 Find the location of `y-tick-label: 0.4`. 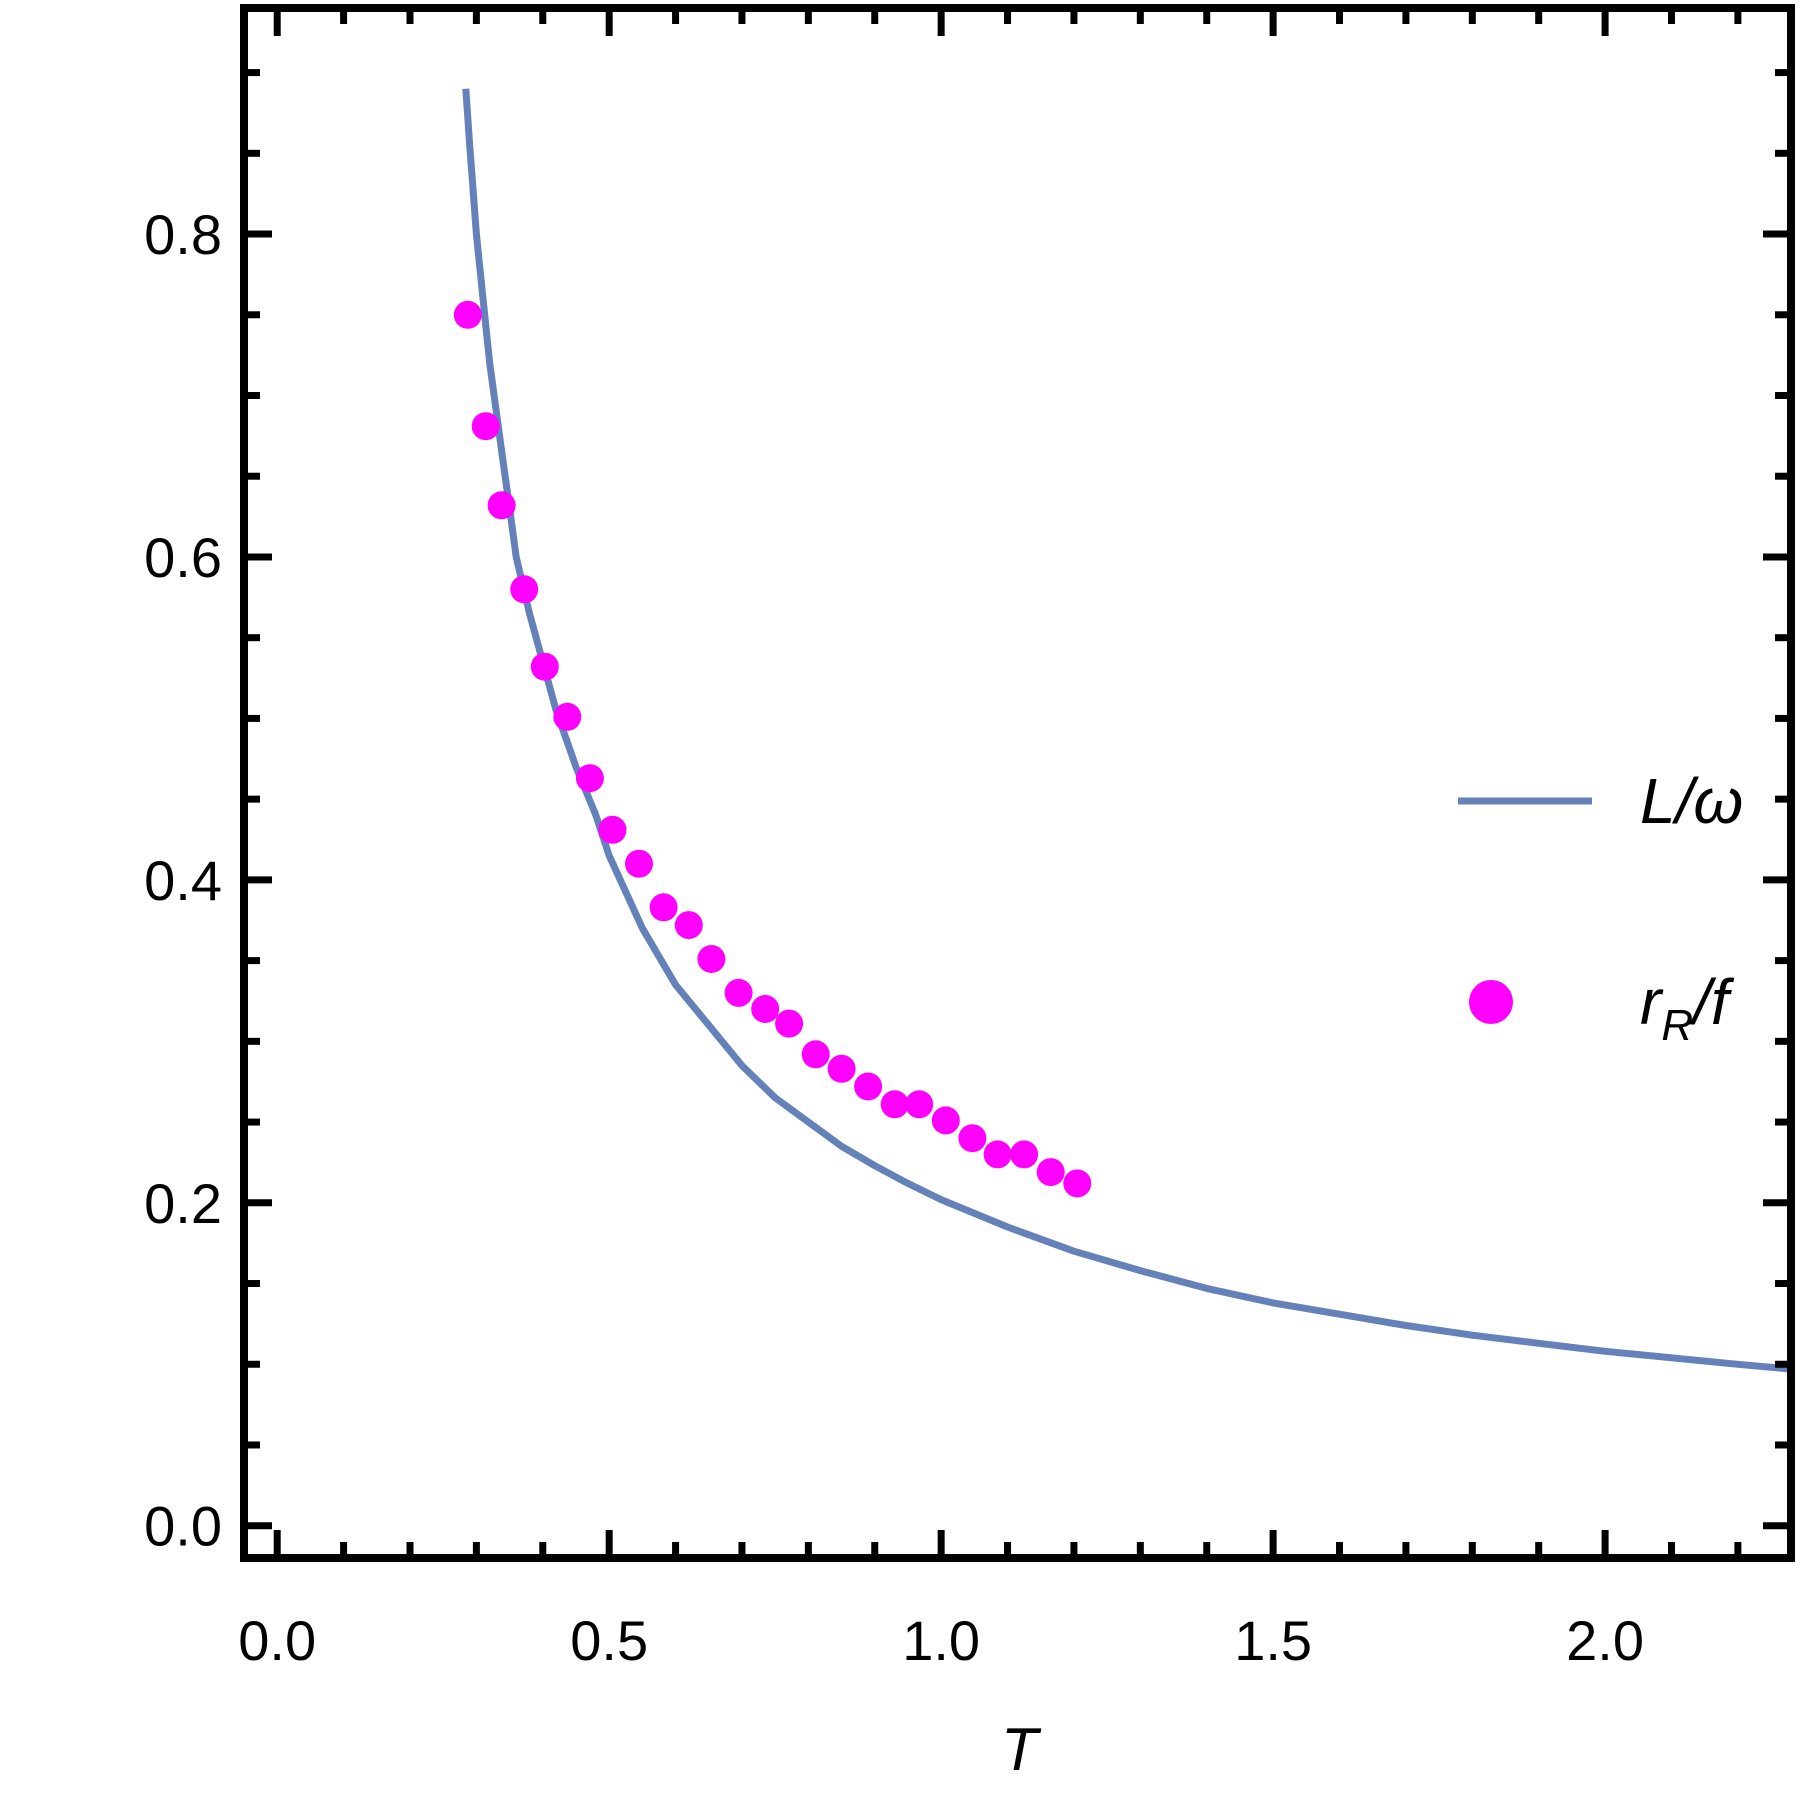

y-tick-label: 0.4 is located at coordinates (183, 880).